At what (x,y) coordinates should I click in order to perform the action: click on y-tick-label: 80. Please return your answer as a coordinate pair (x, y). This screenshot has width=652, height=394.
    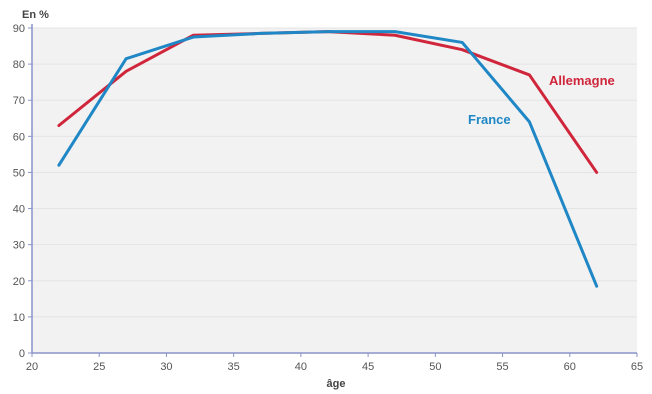
    Looking at the image, I should click on (19, 65).